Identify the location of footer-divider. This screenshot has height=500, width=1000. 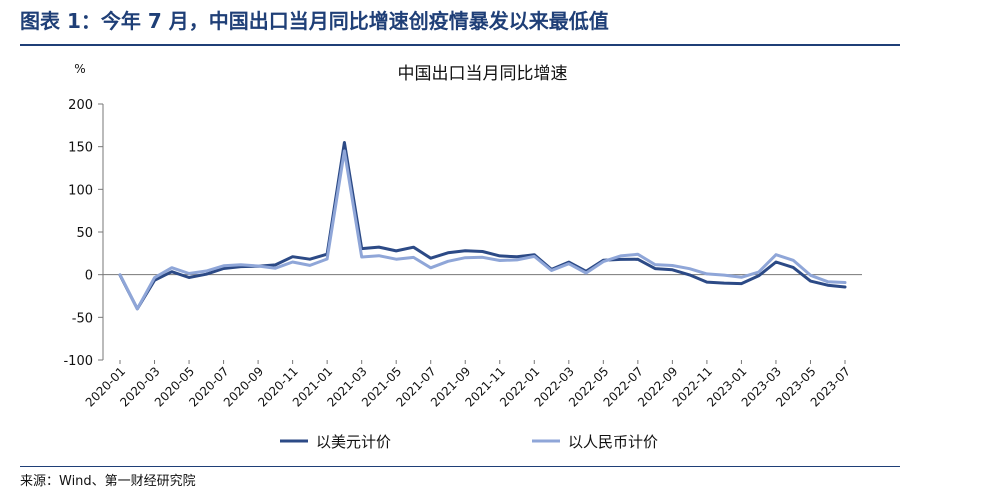
(460, 466).